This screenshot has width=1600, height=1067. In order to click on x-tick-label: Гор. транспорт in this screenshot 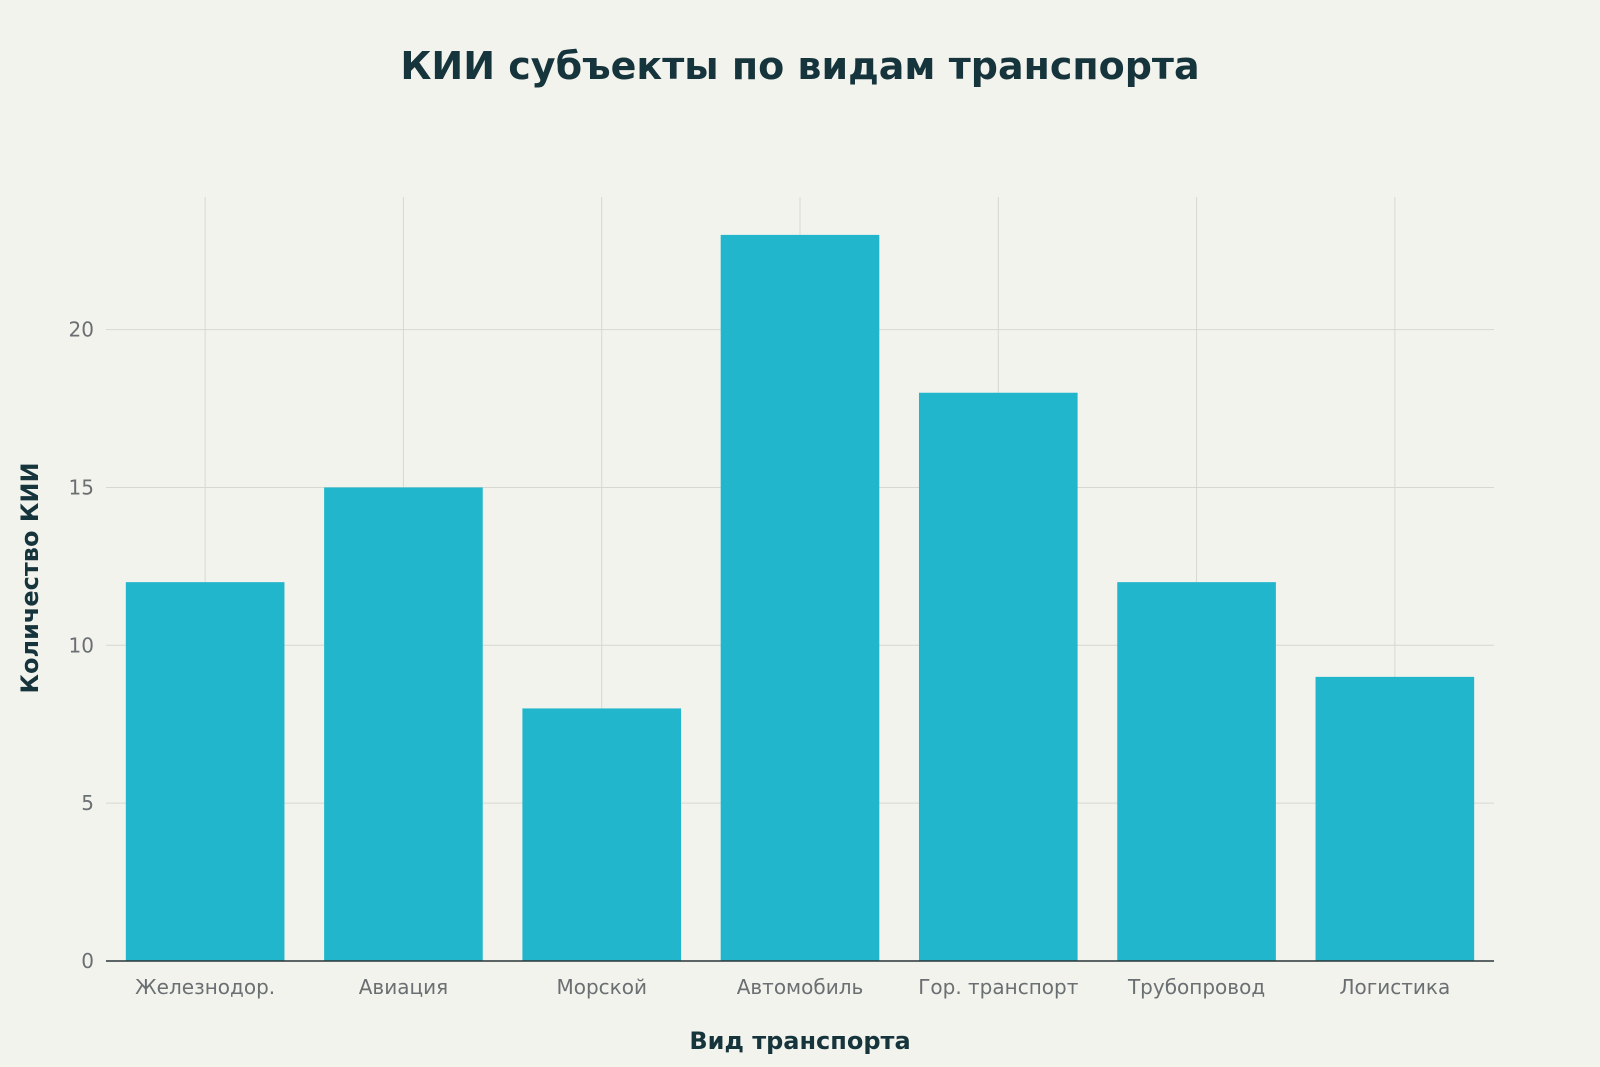, I will do `click(998, 987)`.